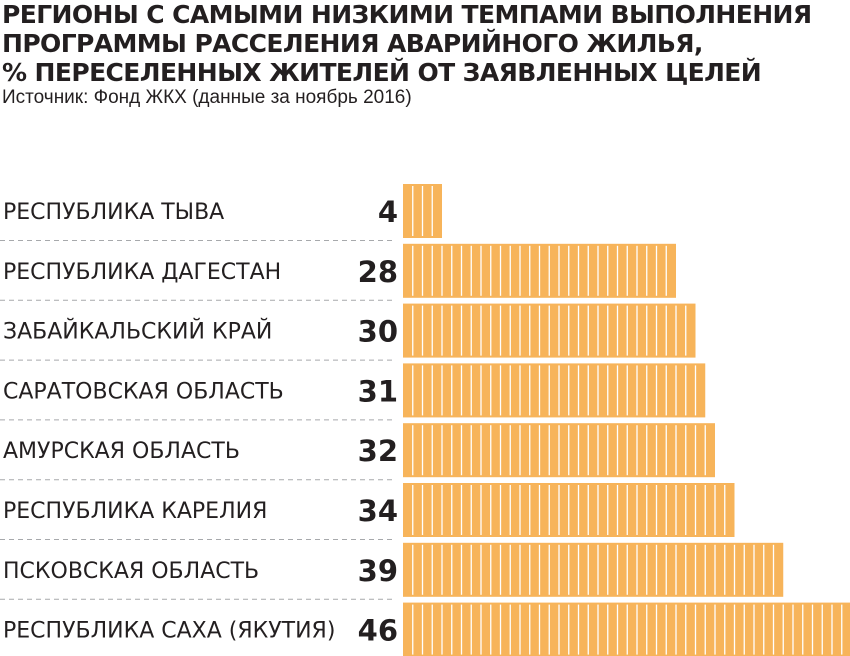 This screenshot has width=850, height=656. What do you see at coordinates (353, 392) in the screenshot?
I see `bar-row: САРАТОВСКАЯ ОБЛАСТЬ 31` at bounding box center [353, 392].